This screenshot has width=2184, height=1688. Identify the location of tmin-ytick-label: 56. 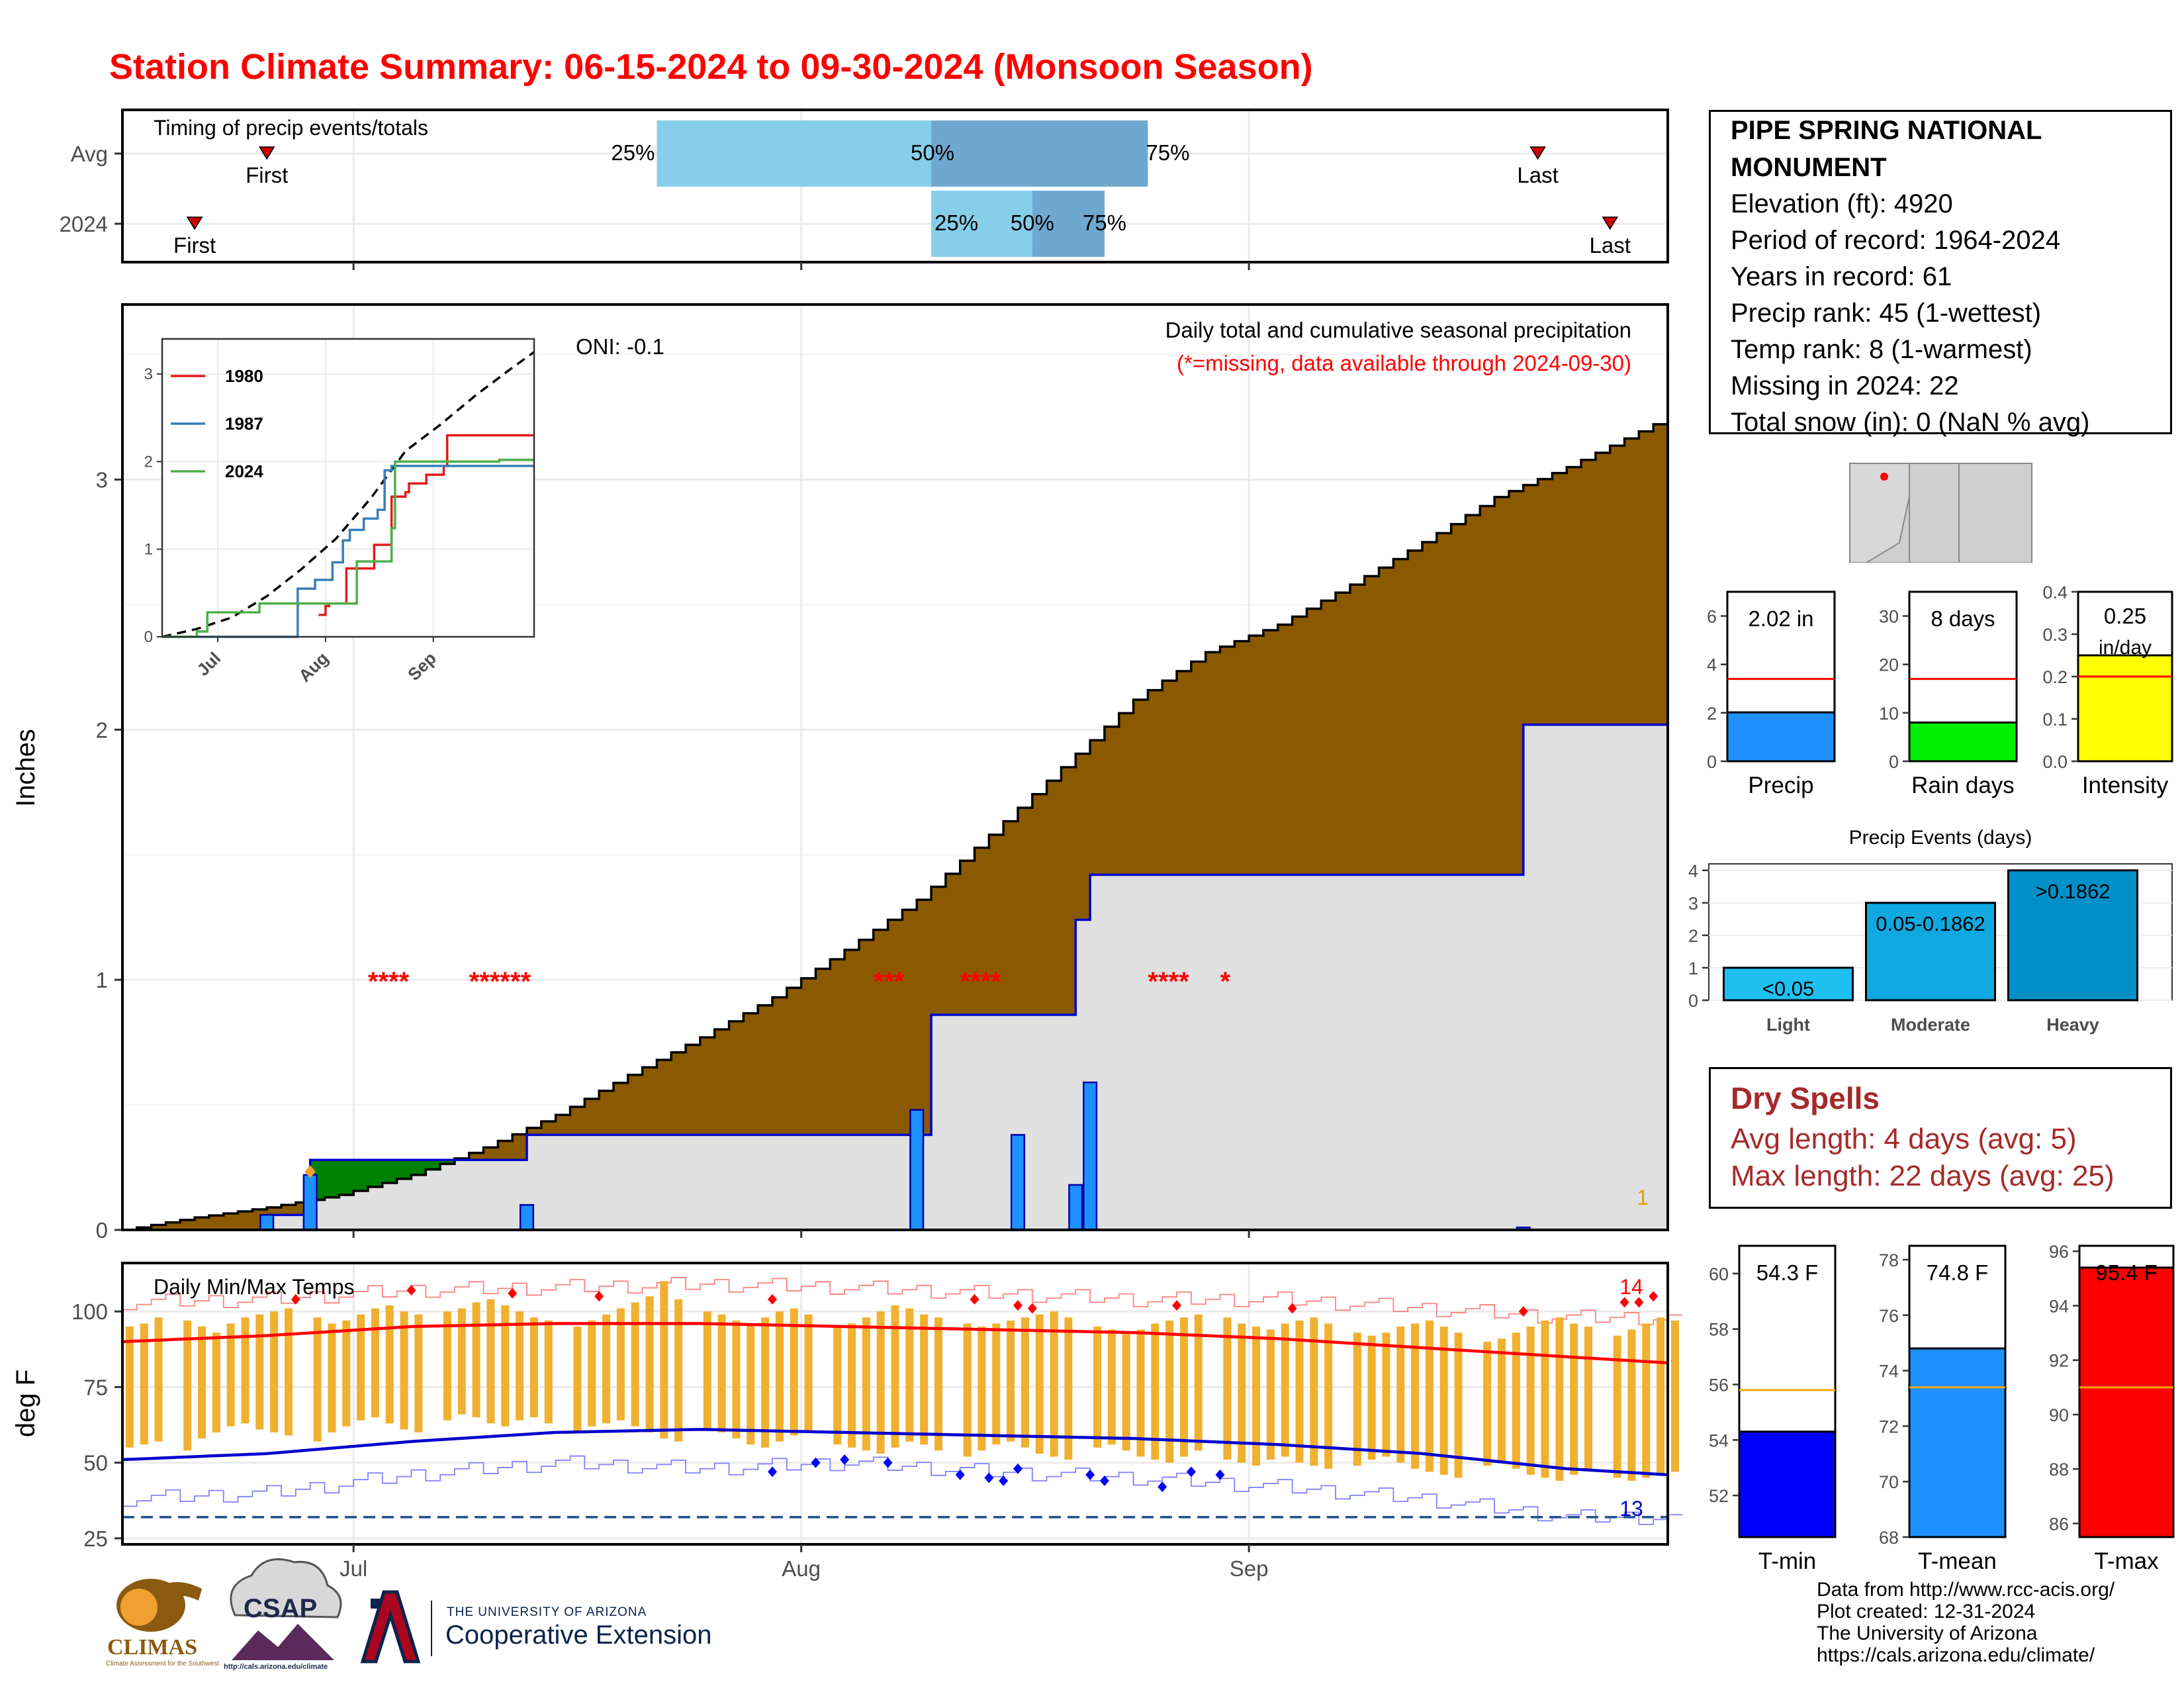
(1719, 1385).